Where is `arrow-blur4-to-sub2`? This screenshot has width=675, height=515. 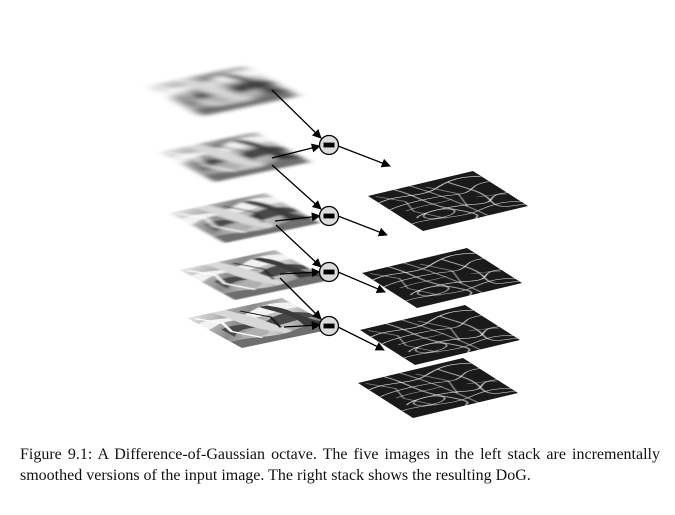
arrow-blur4-to-sub2 is located at coordinates (296, 187).